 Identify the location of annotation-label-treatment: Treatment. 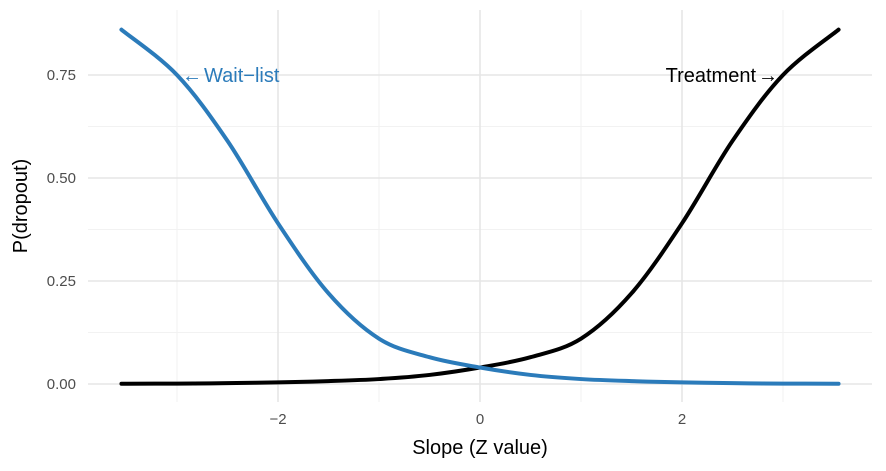
(711, 76).